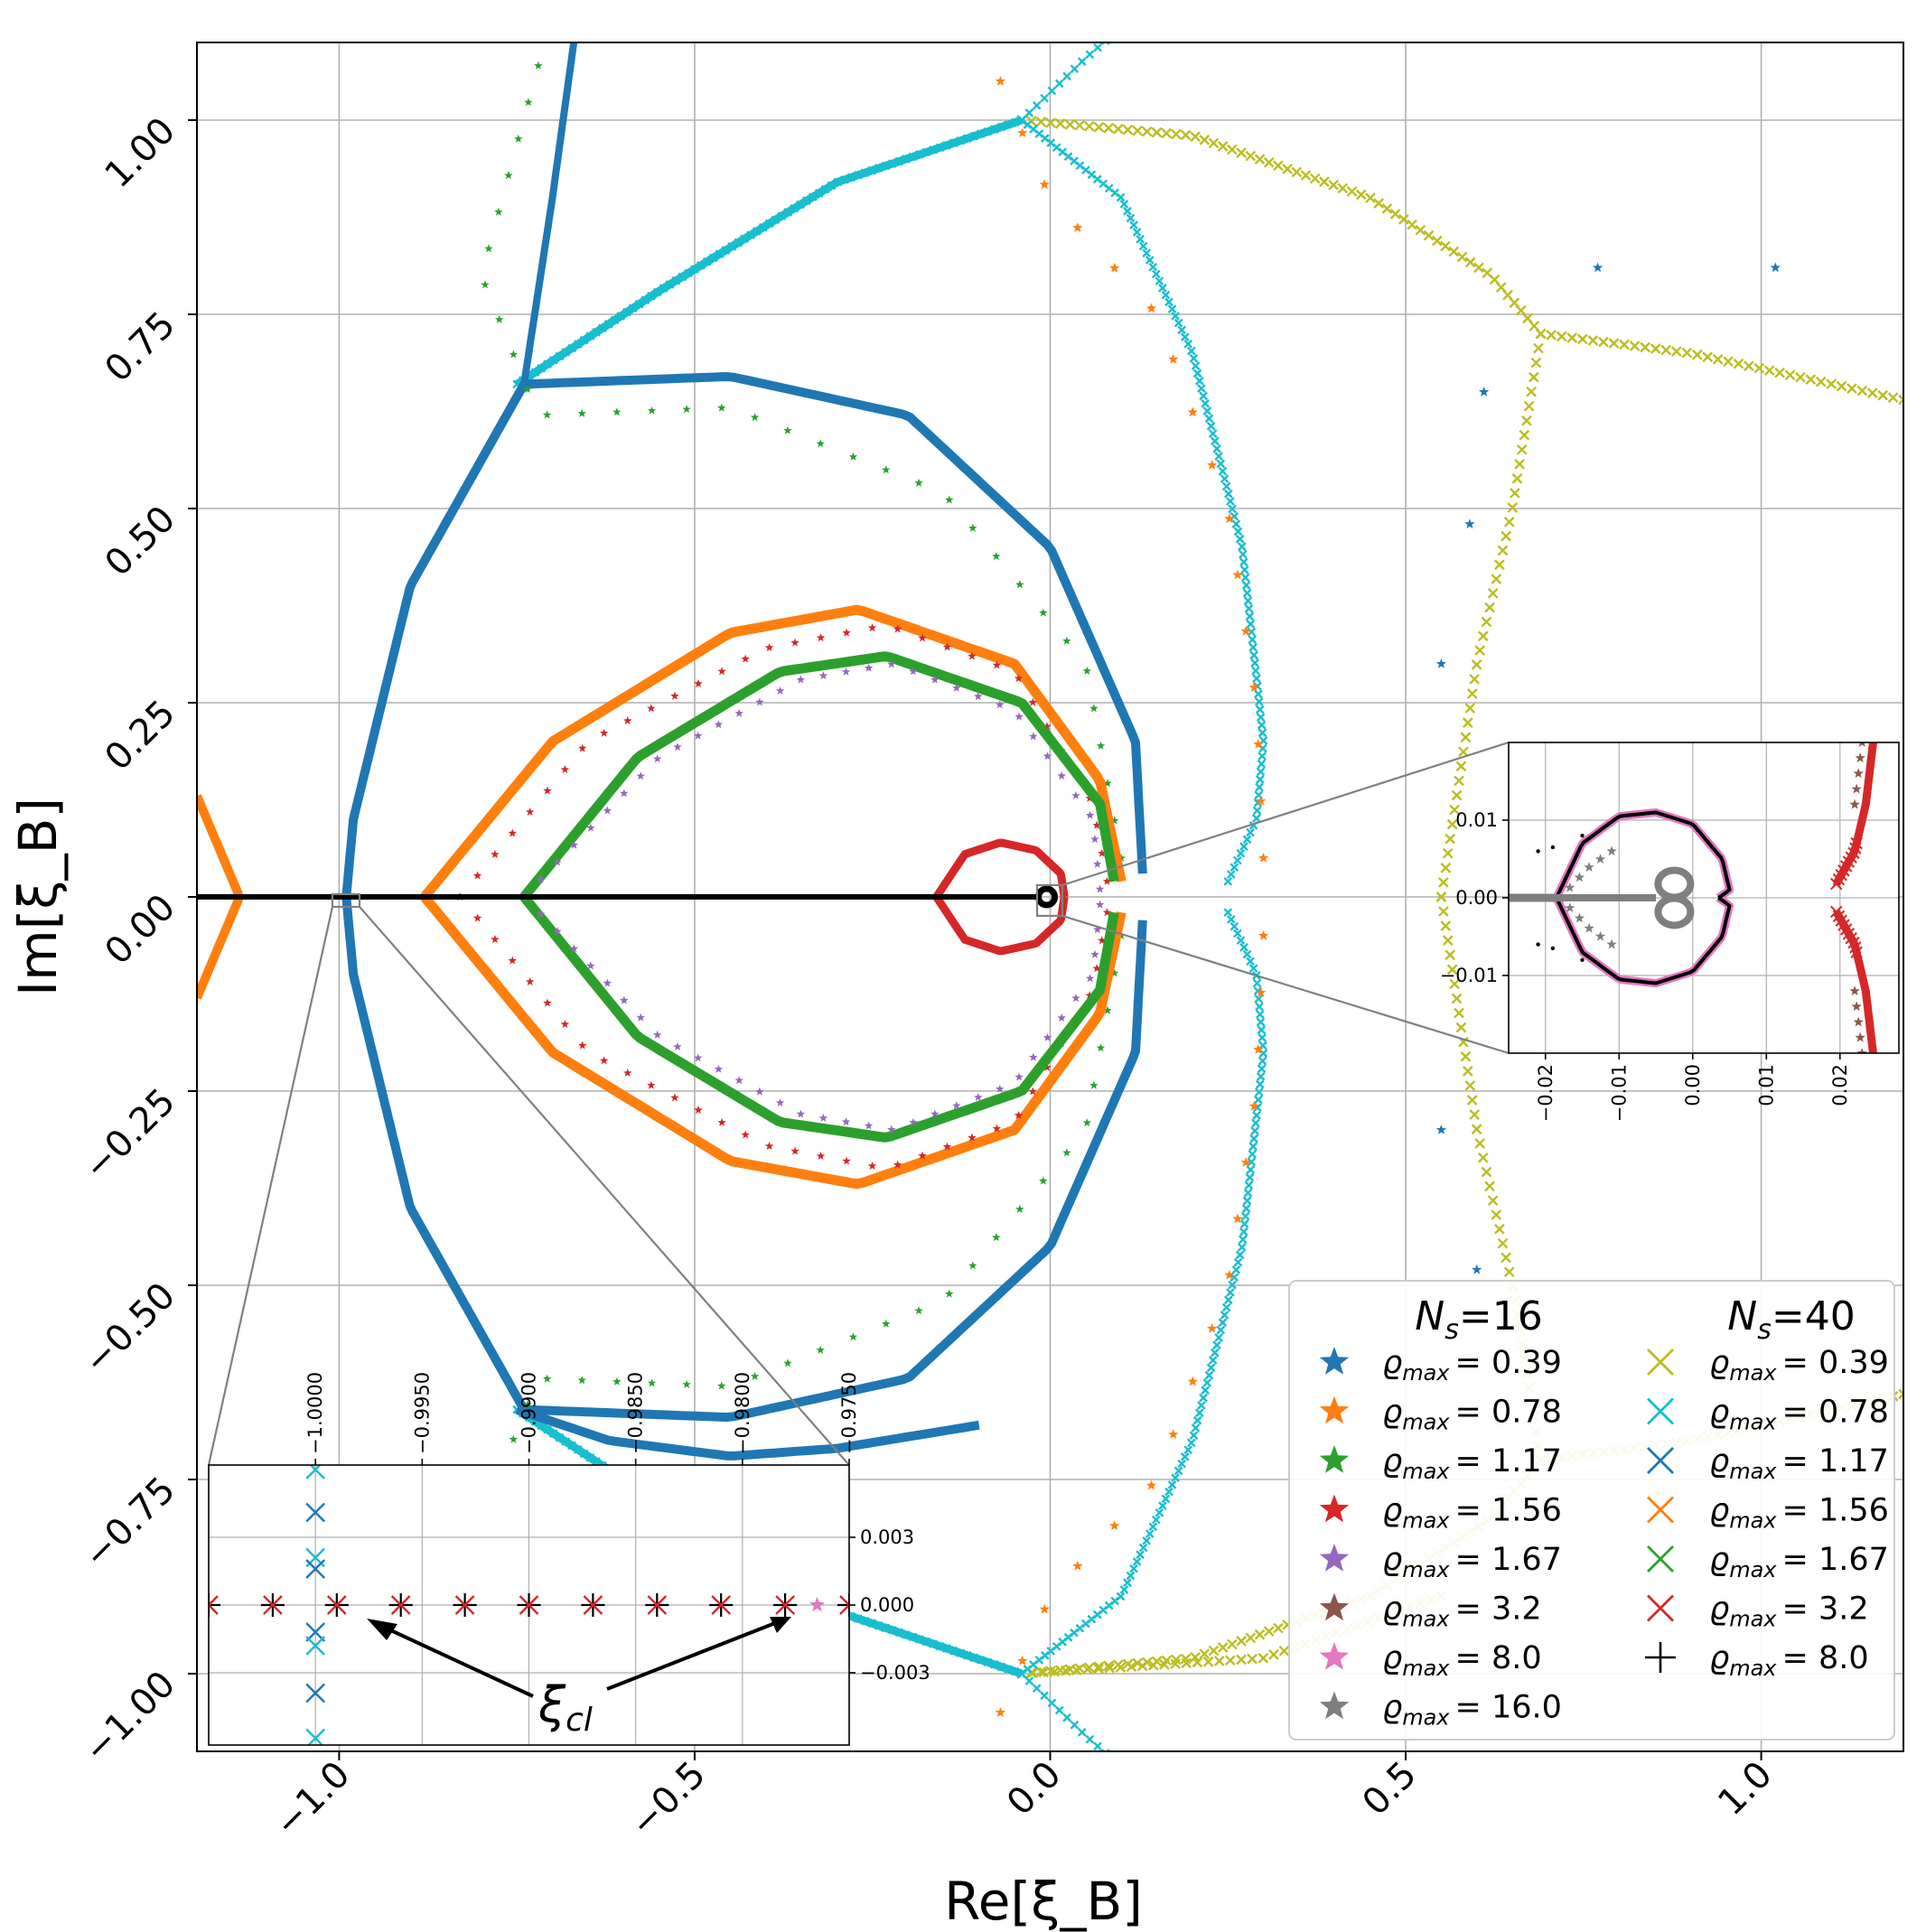 The height and width of the screenshot is (1932, 1926). I want to click on inset-left-x-tick-label: −0.9900, so click(529, 1413).